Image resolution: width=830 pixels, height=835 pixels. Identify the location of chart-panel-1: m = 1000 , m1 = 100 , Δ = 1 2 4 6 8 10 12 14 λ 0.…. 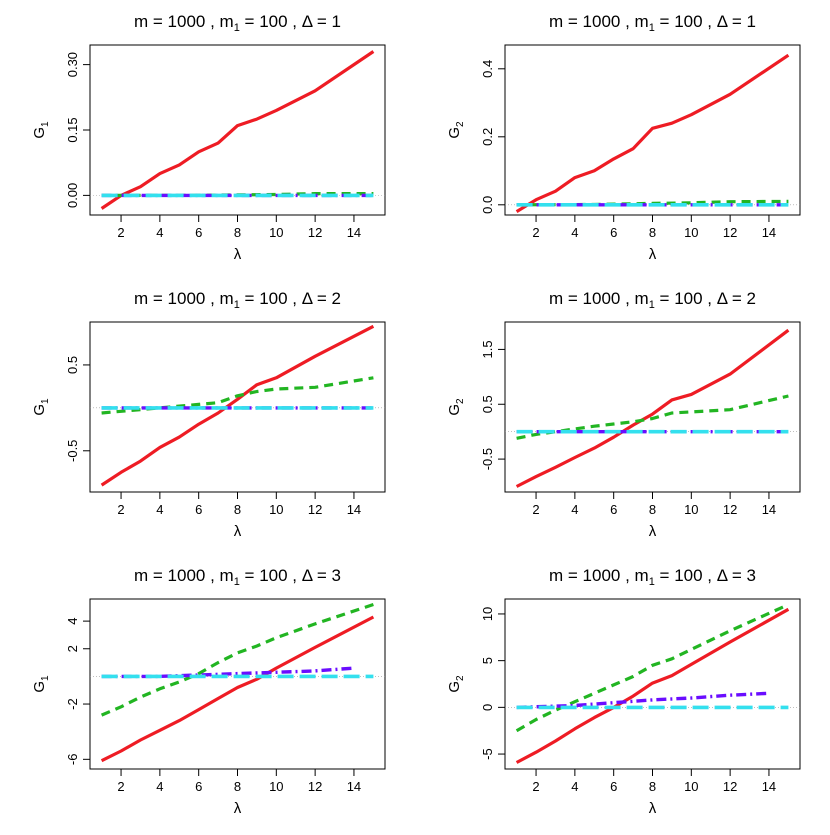
(208, 137).